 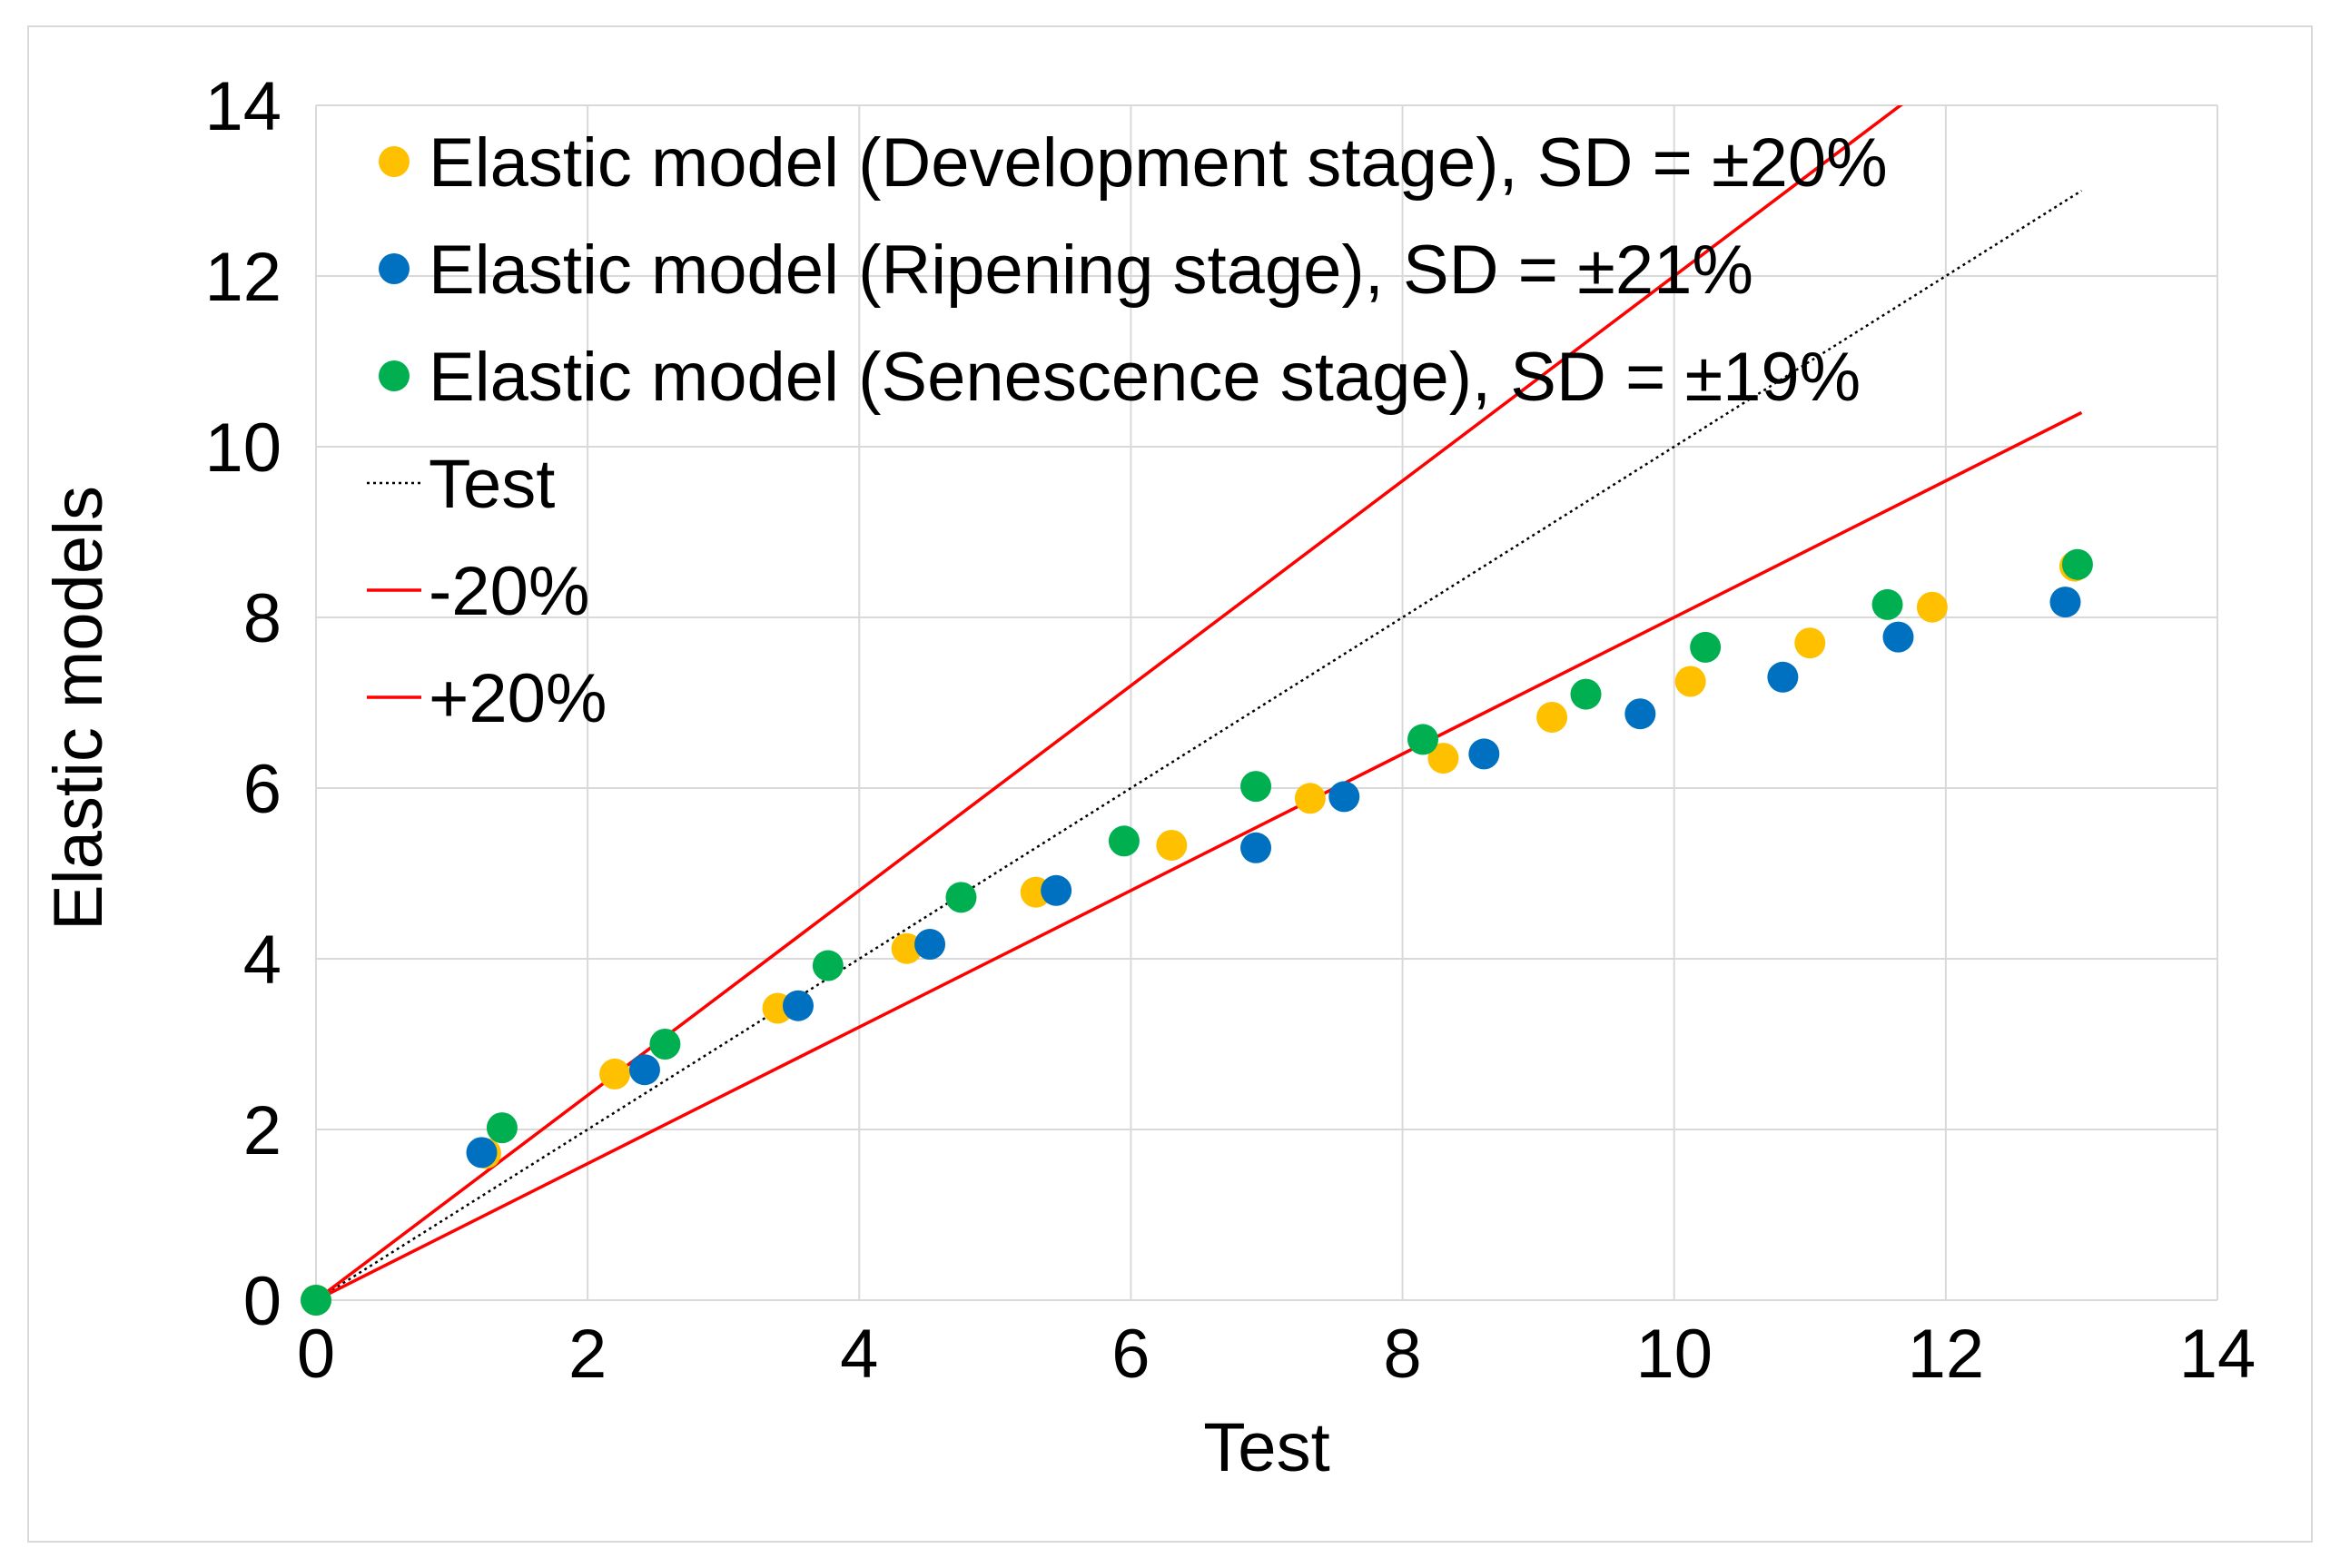 What do you see at coordinates (859, 1355) in the screenshot?
I see `x-tick-label: 4` at bounding box center [859, 1355].